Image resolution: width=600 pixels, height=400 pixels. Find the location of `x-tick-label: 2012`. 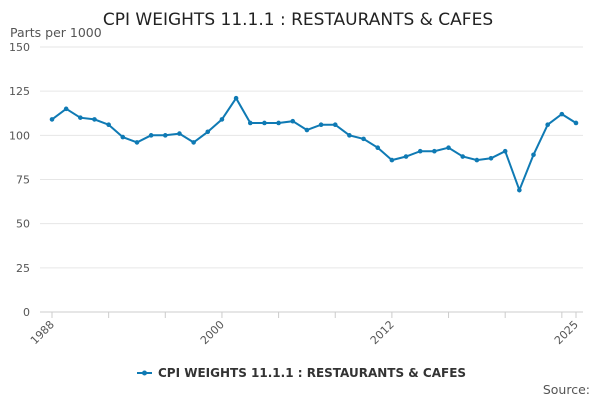

x-tick-label: 2012 is located at coordinates (382, 332).